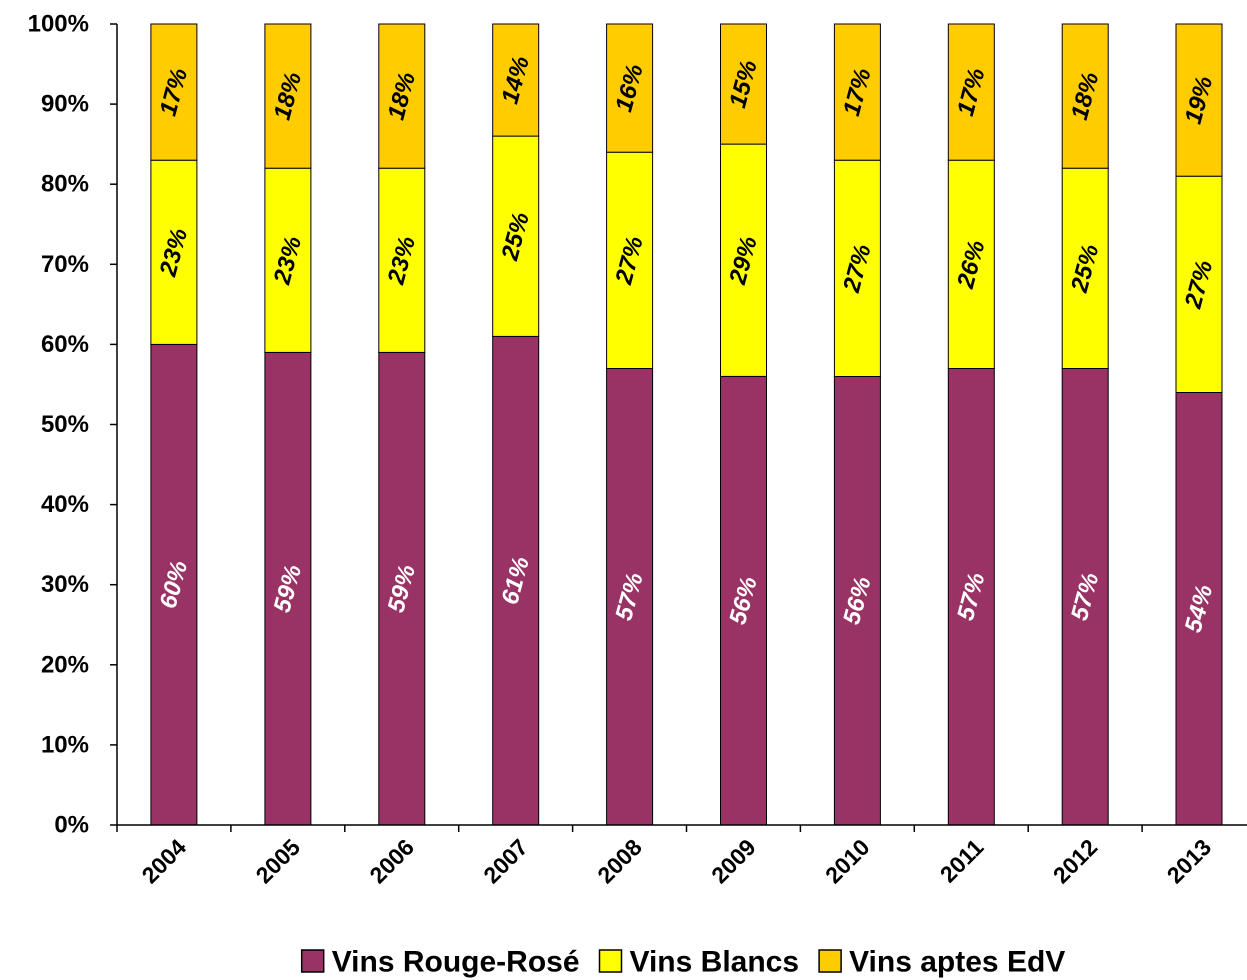  What do you see at coordinates (65, 344) in the screenshot?
I see `y-tick-label: 60%` at bounding box center [65, 344].